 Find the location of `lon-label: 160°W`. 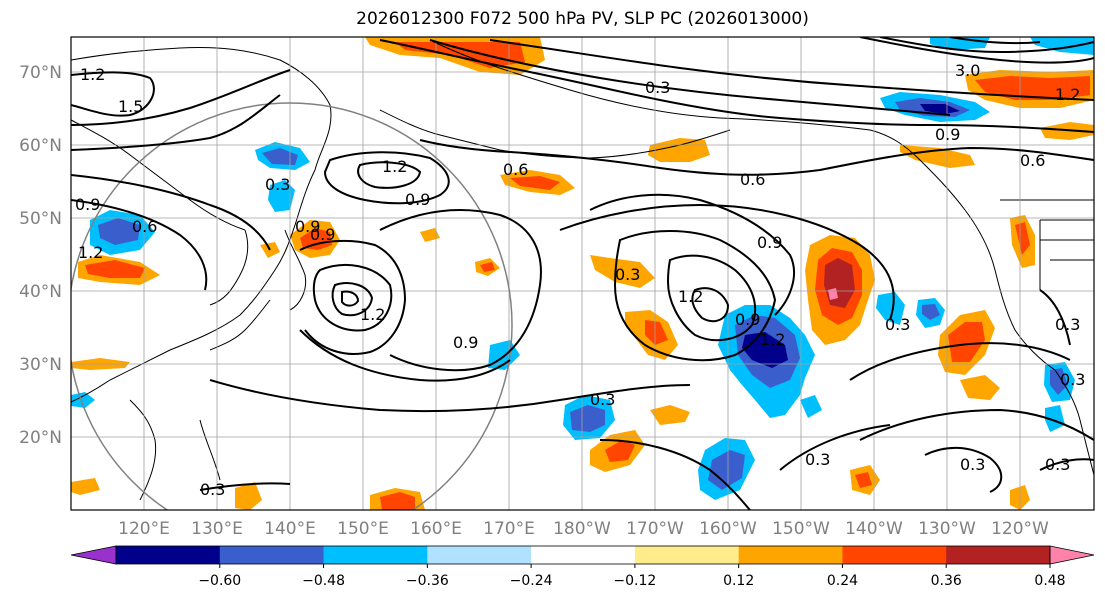

lon-label: 160°W is located at coordinates (728, 529).